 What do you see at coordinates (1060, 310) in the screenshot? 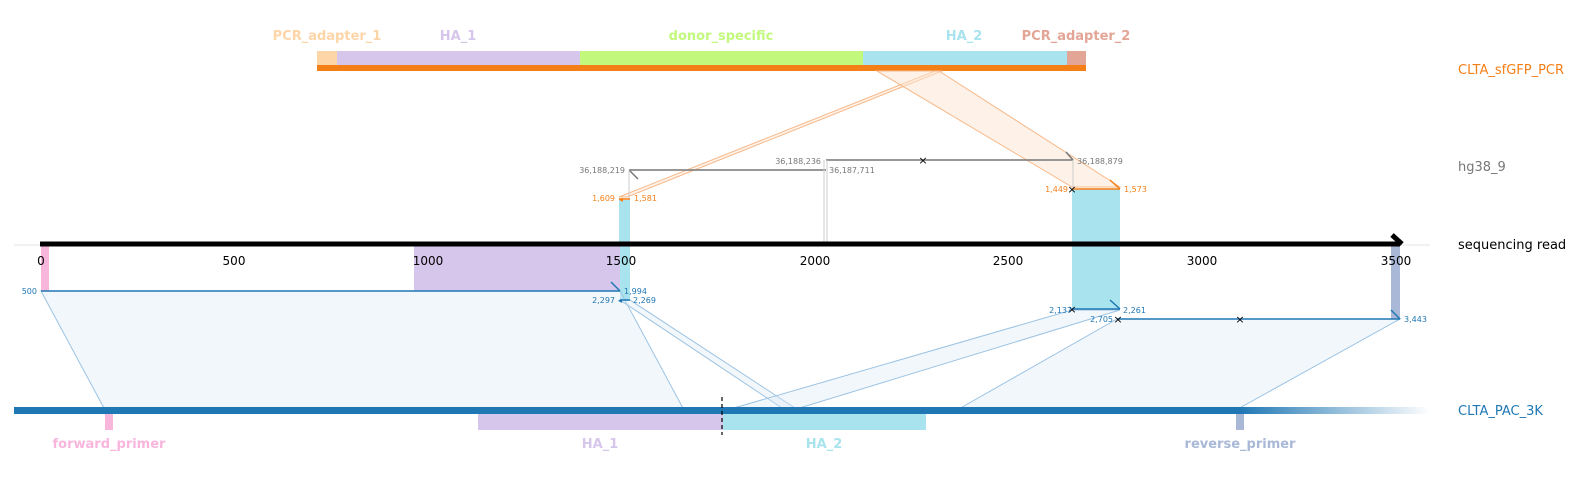
I see `blue-coord-c-left: 2,137` at bounding box center [1060, 310].